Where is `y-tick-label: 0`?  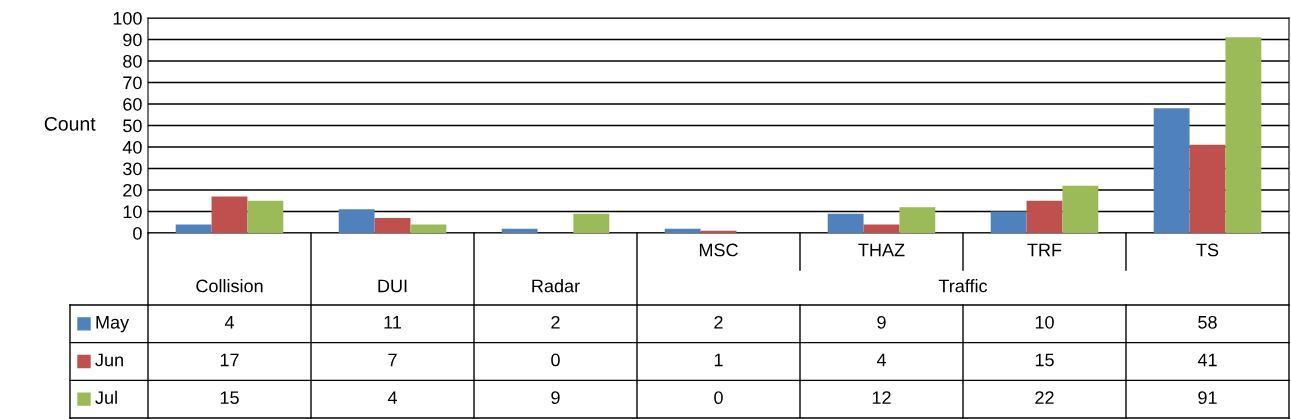 y-tick-label: 0 is located at coordinates (137, 233).